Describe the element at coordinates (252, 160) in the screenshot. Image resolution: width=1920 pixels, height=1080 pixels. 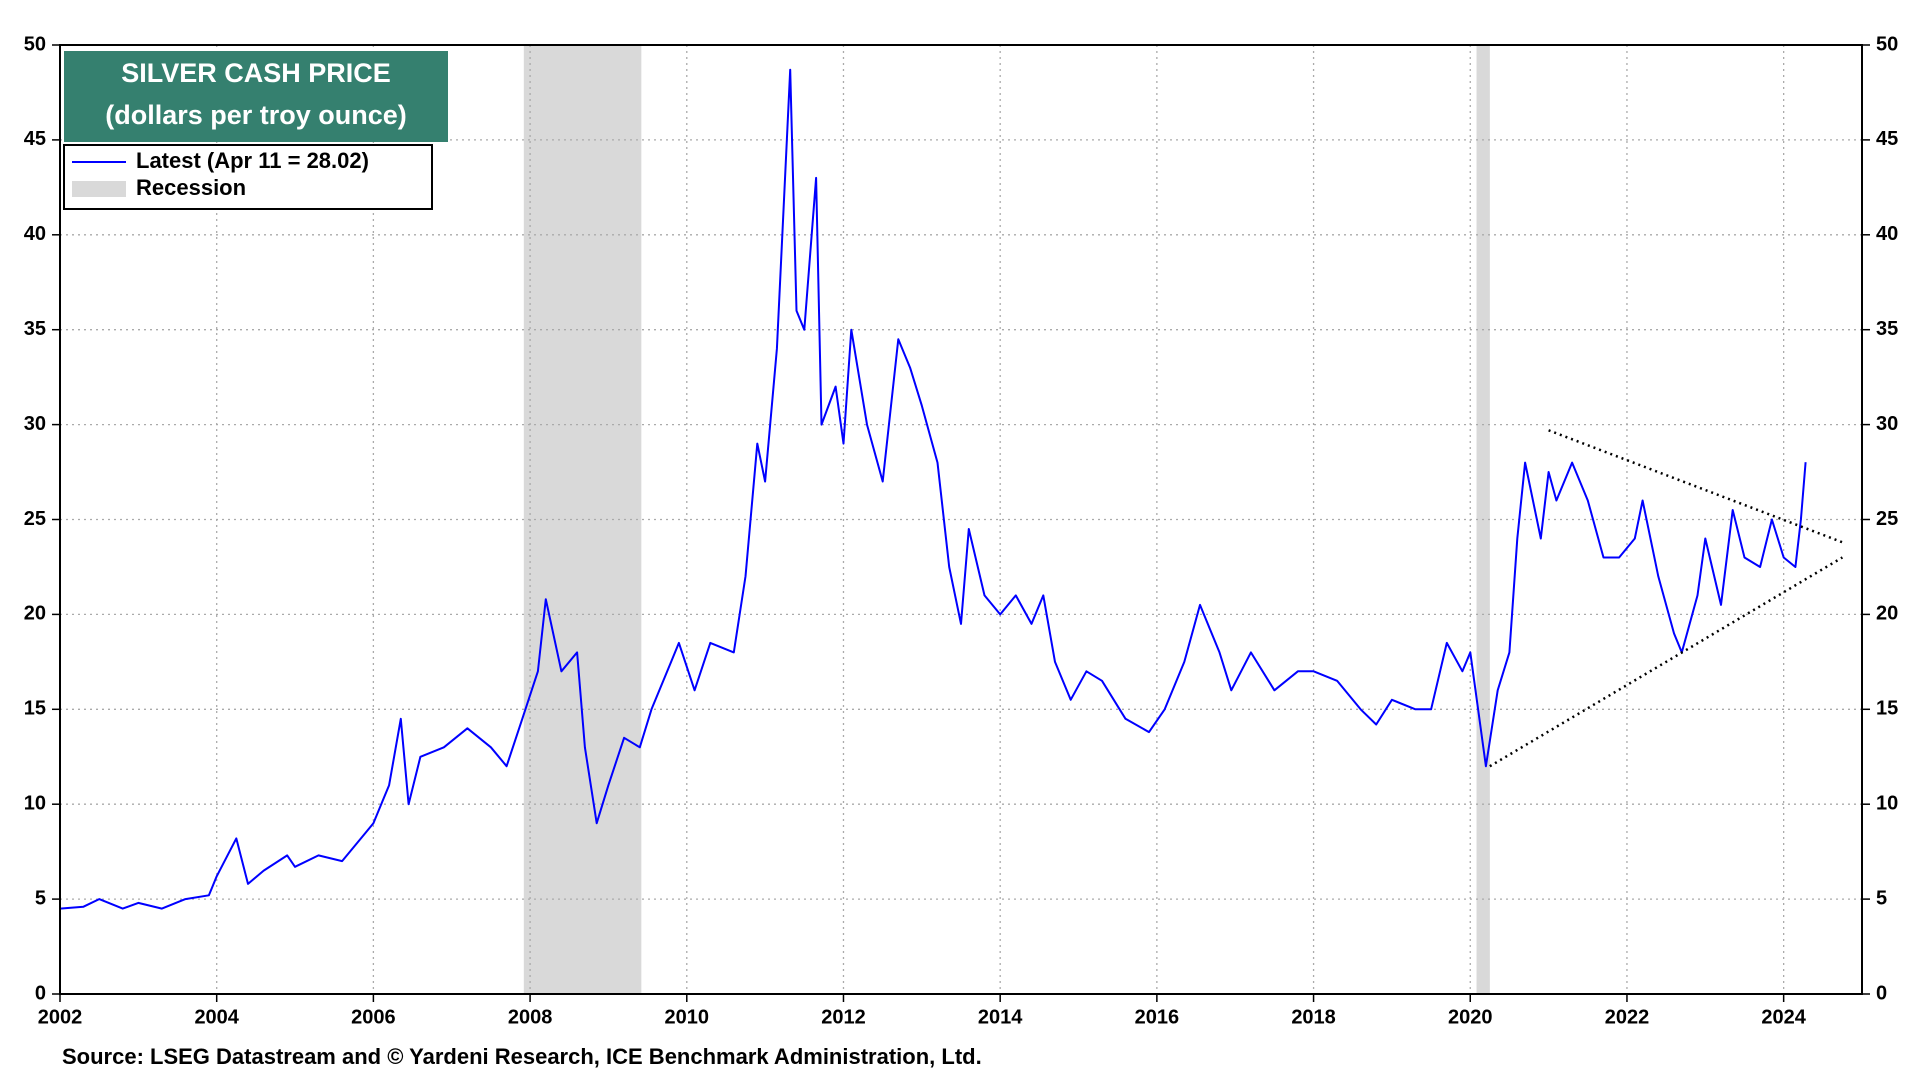
I see `legend-label: Latest (Apr 11 = 28.02)` at that location.